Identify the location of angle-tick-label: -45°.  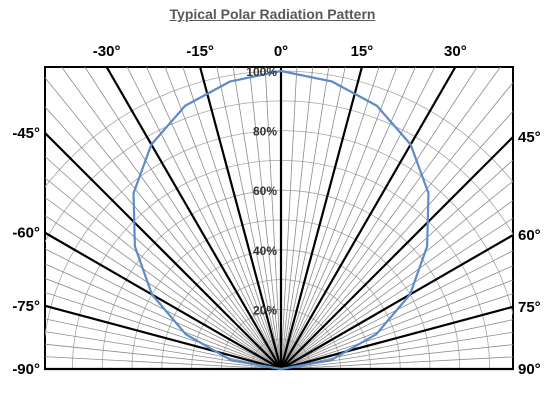
(26, 133).